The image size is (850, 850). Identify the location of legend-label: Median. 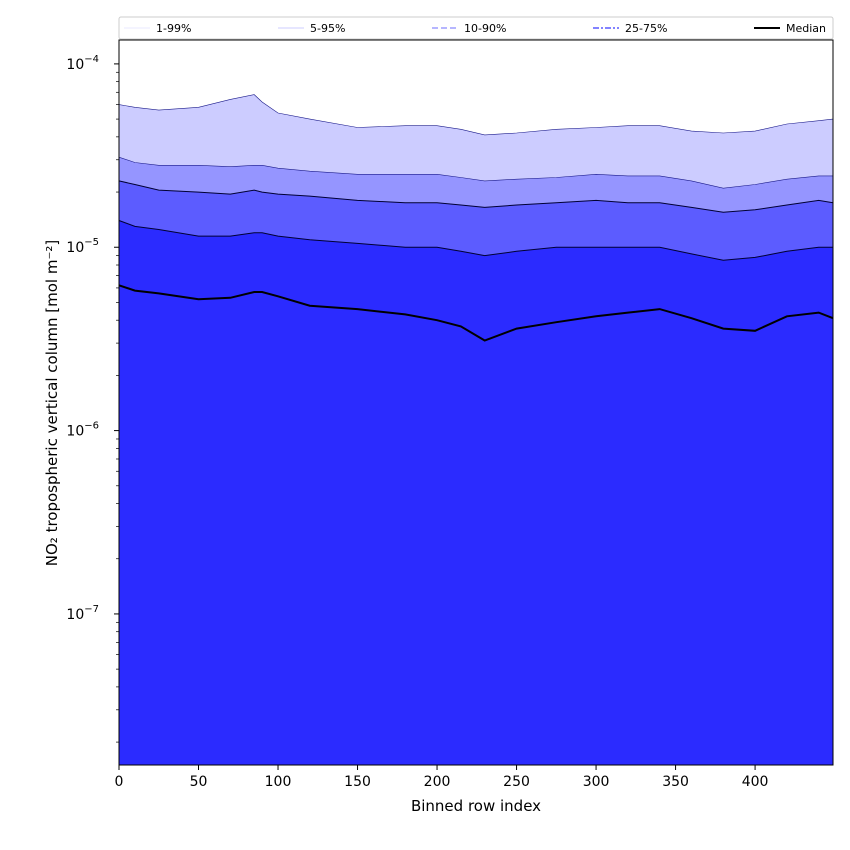
(806, 28).